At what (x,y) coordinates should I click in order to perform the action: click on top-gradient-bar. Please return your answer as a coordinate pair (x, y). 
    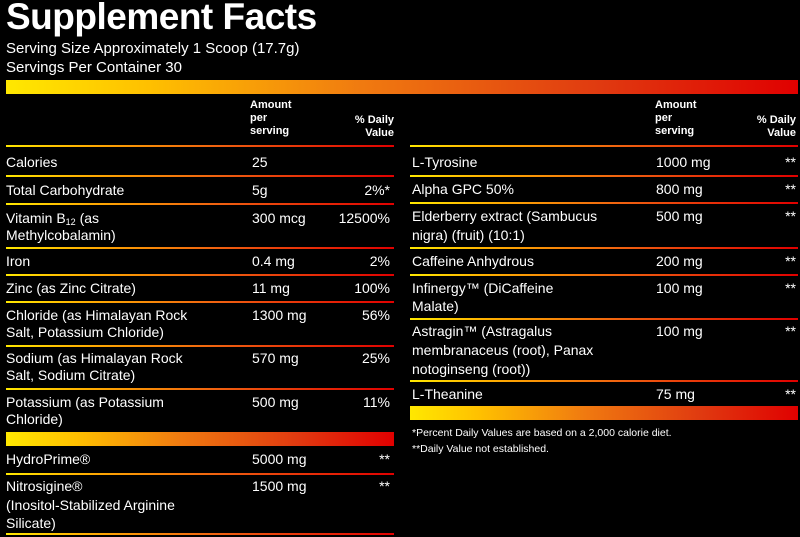
    Looking at the image, I should click on (402, 87).